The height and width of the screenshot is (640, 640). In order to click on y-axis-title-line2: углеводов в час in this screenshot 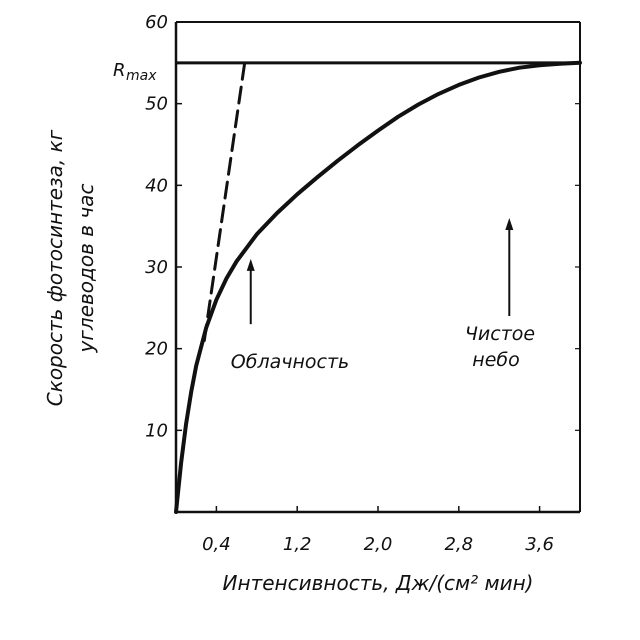, I will do `click(86, 269)`.